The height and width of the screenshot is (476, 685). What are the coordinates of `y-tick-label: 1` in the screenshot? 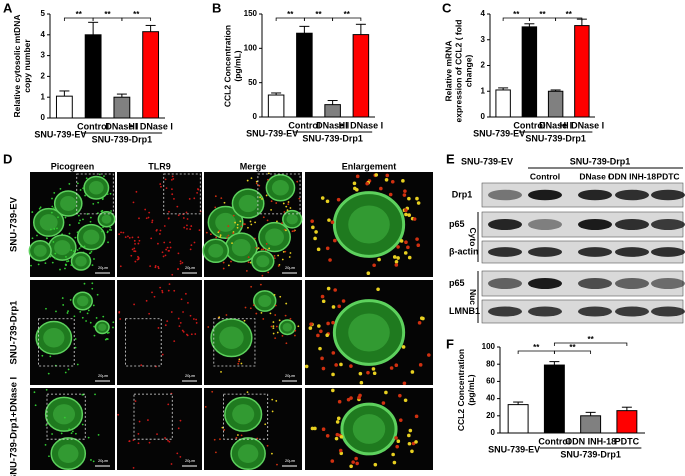 It's located at (43, 96).